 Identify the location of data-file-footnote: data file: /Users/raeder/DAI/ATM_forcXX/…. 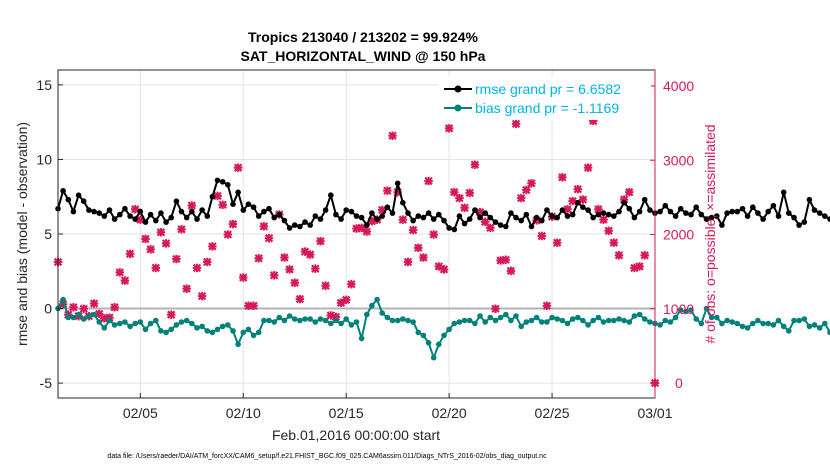
(327, 456).